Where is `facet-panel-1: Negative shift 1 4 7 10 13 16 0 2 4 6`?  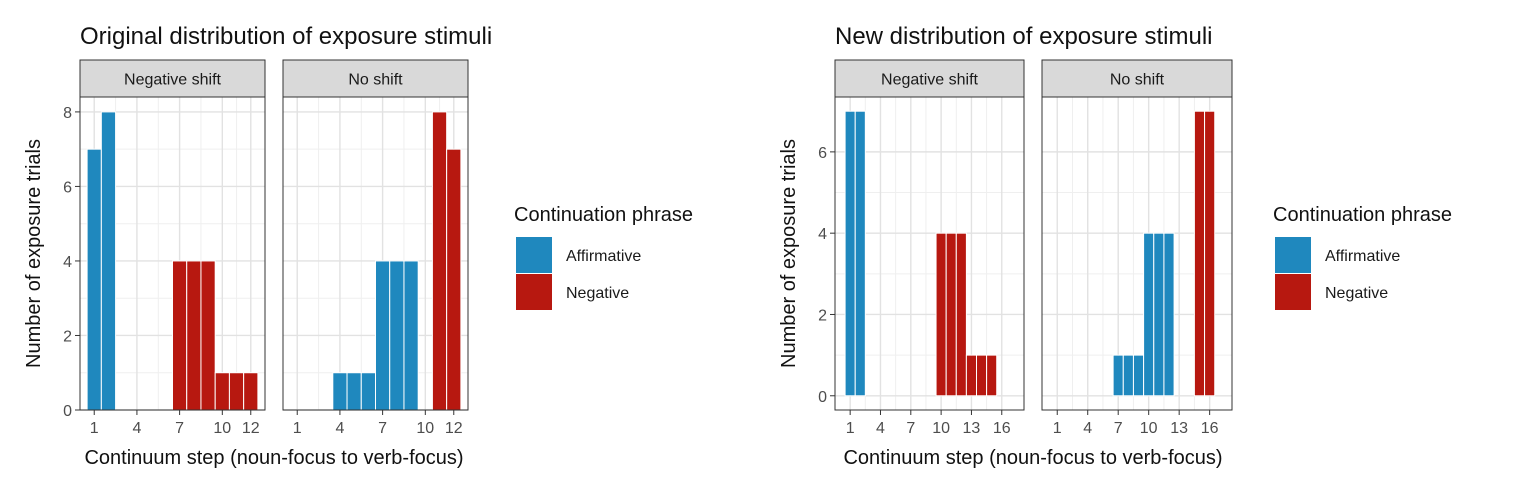 facet-panel-1: Negative shift 1 4 7 10 13 16 0 2 4 6 is located at coordinates (921, 248).